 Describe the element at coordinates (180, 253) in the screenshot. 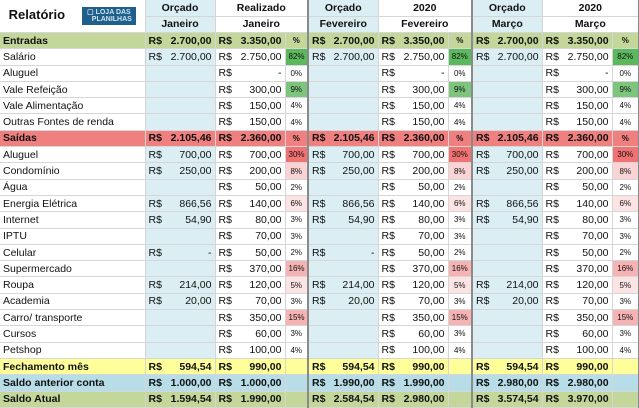

I see `orcado-cell: R$ -` at that location.